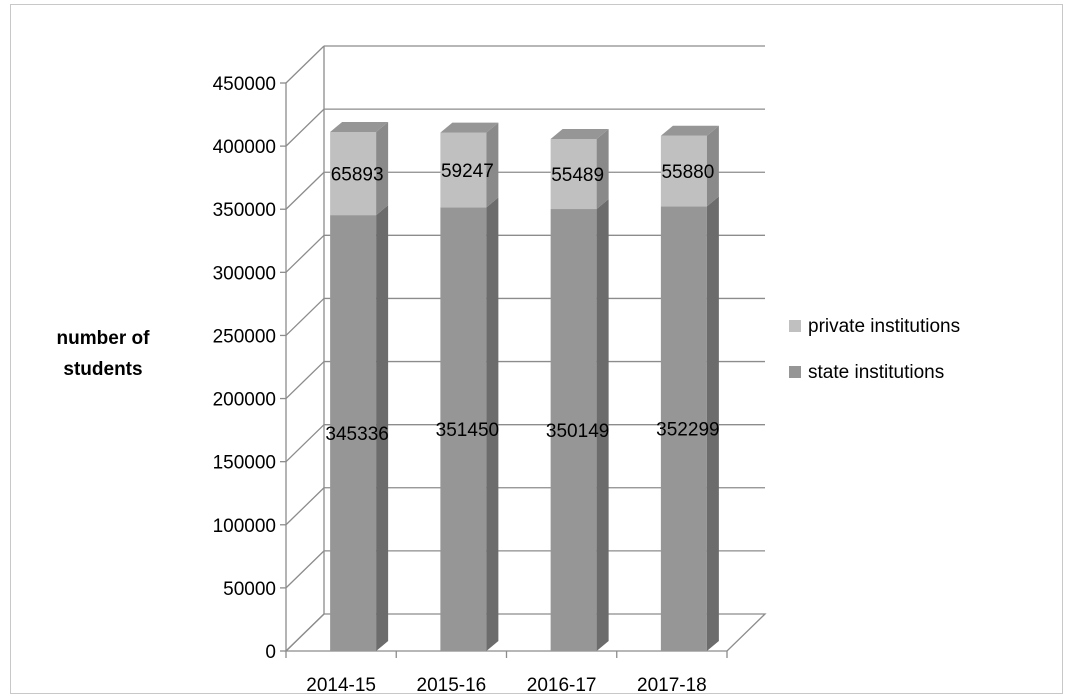 The width and height of the screenshot is (1067, 700). I want to click on y-tick-label-5: 250000, so click(244, 336).